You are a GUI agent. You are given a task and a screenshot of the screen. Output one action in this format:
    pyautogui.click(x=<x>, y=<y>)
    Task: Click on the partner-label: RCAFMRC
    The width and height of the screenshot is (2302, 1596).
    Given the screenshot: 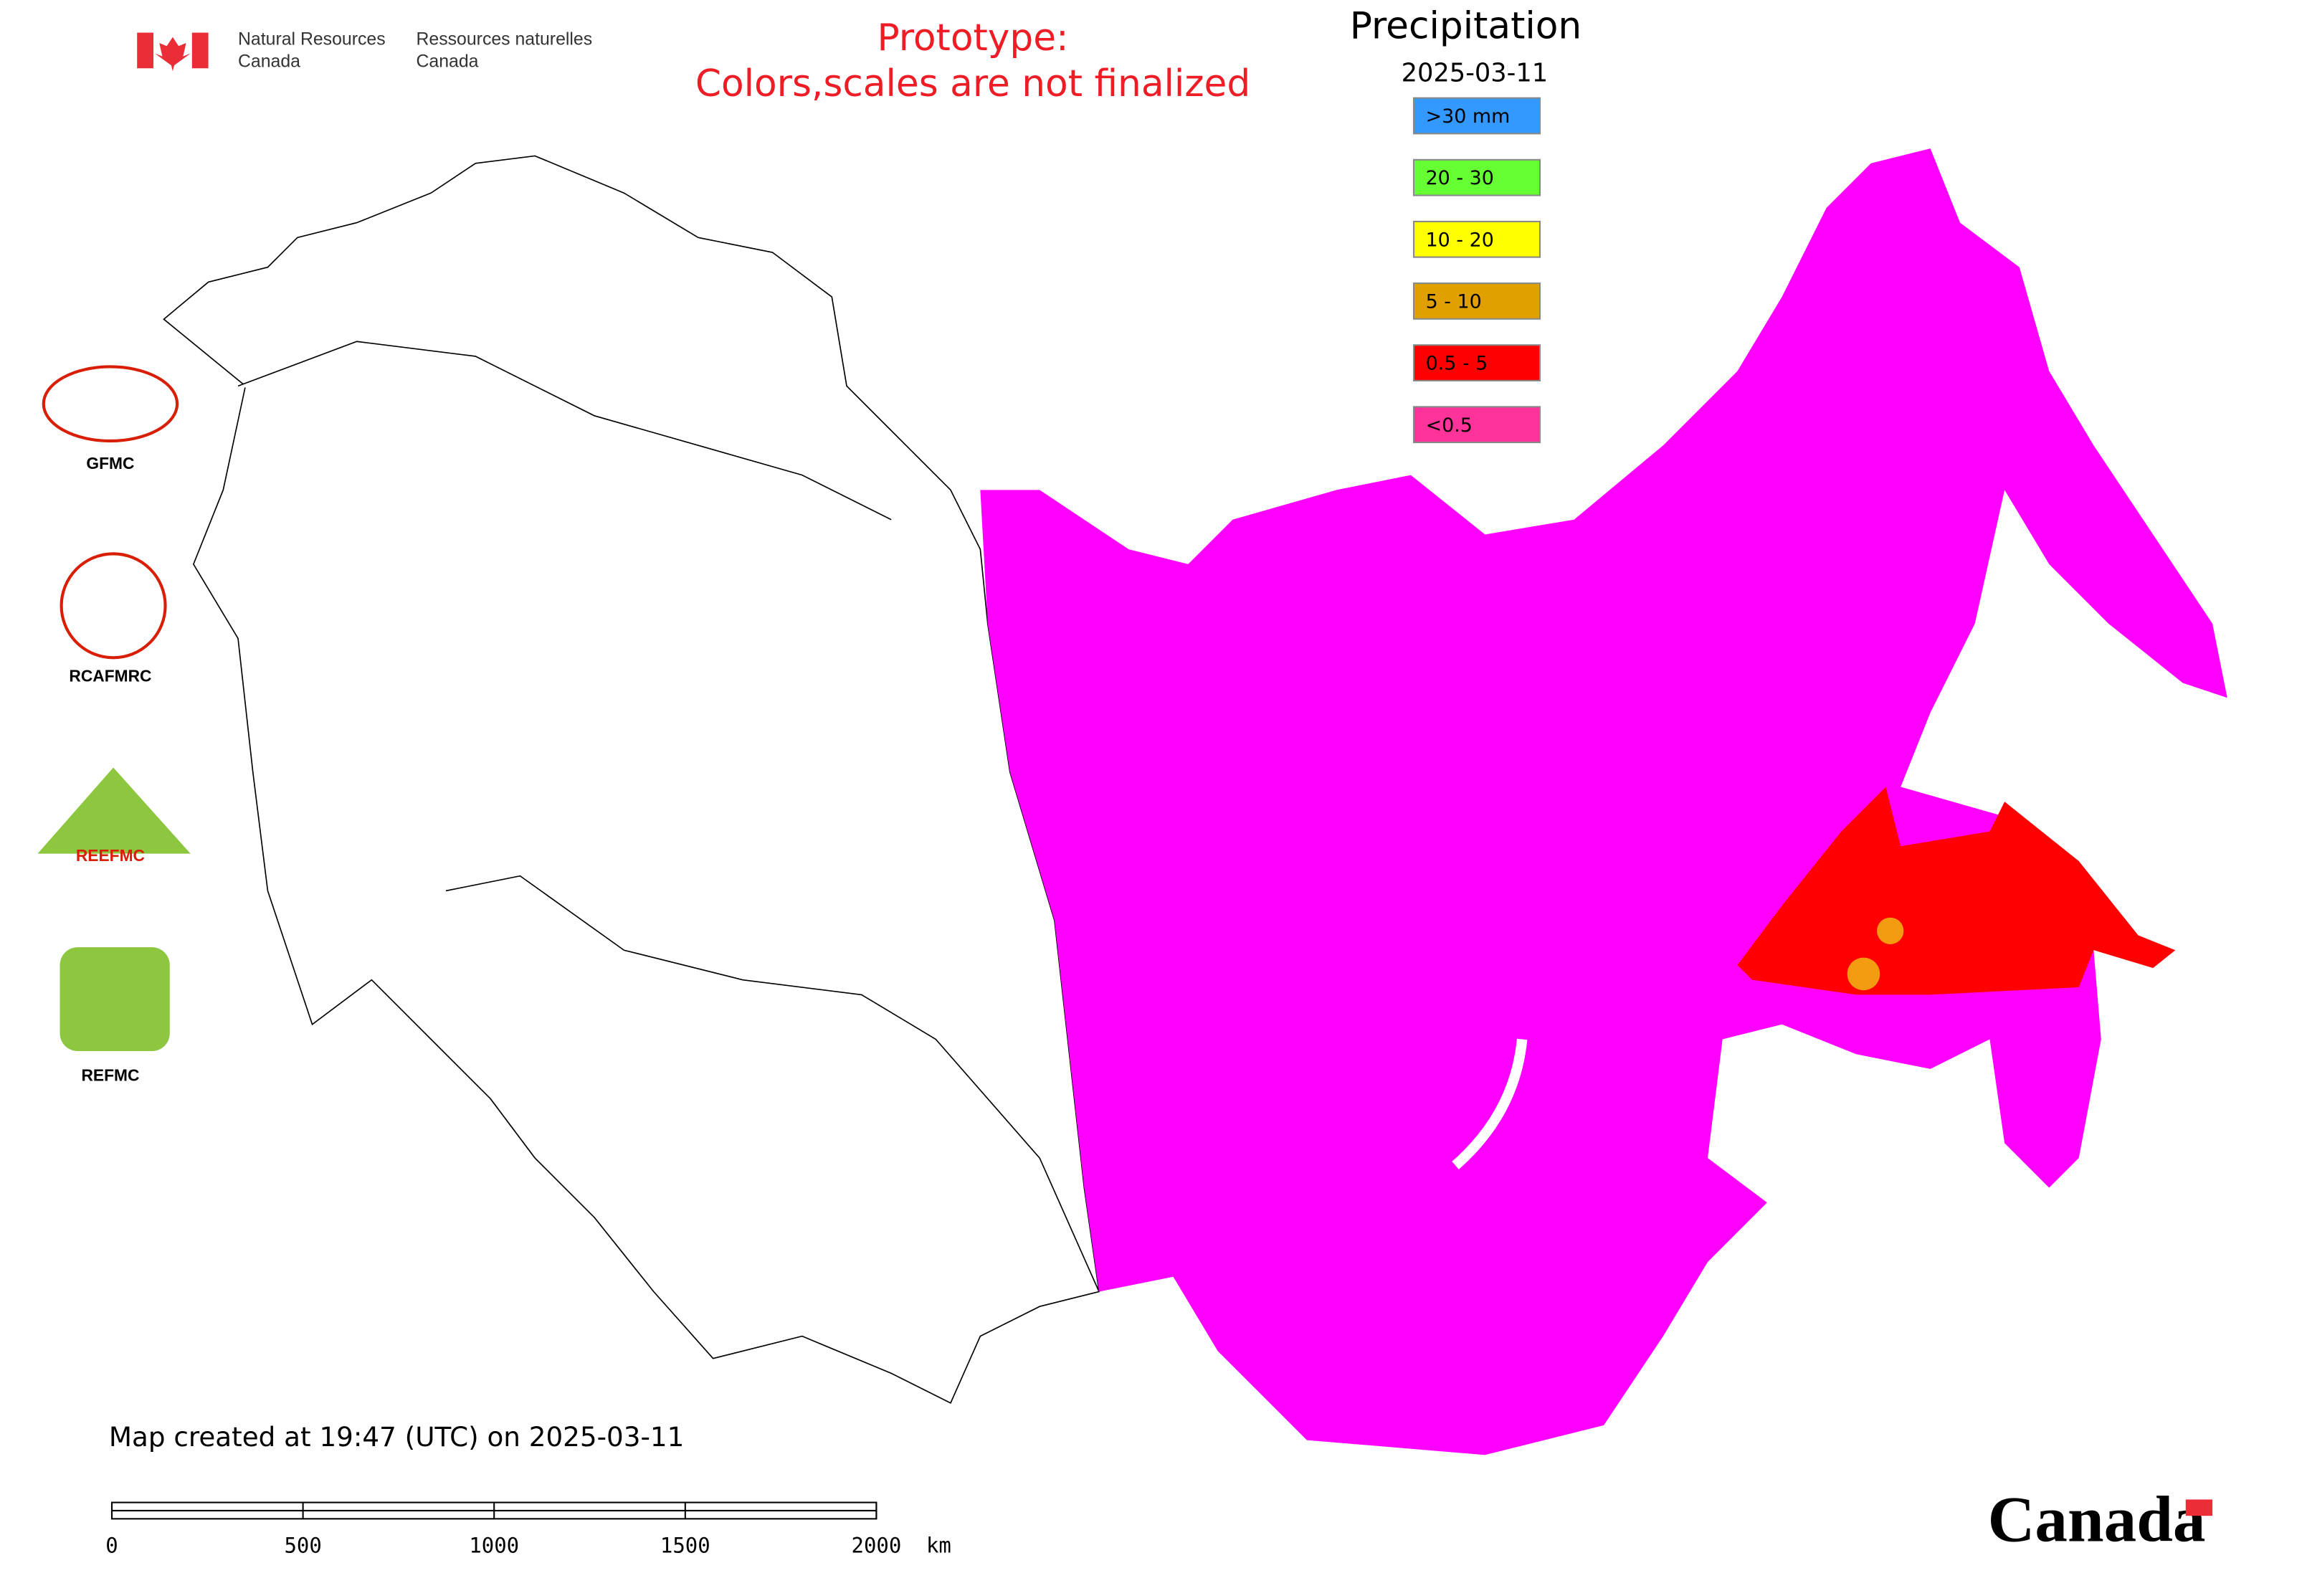 What is the action you would take?
    pyautogui.click(x=110, y=675)
    